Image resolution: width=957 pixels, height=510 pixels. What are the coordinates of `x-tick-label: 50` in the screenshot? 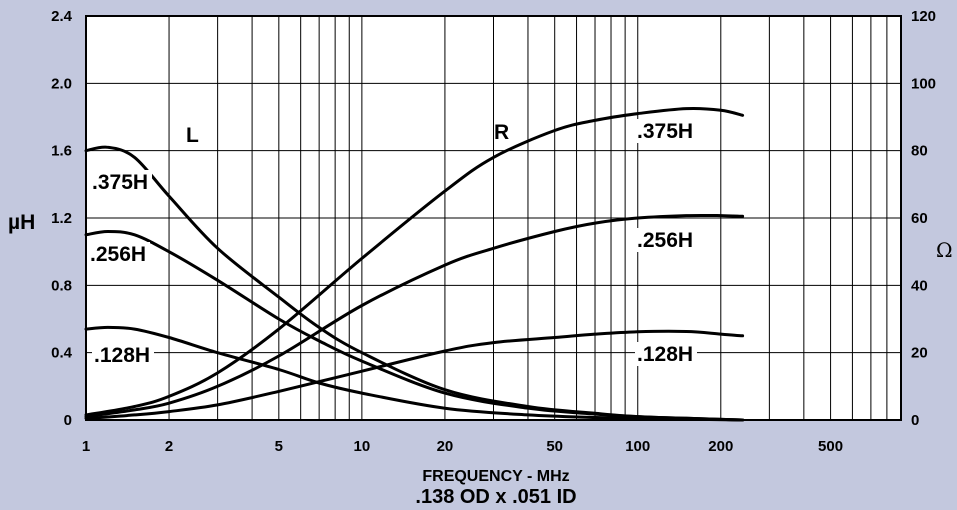 It's located at (554, 446).